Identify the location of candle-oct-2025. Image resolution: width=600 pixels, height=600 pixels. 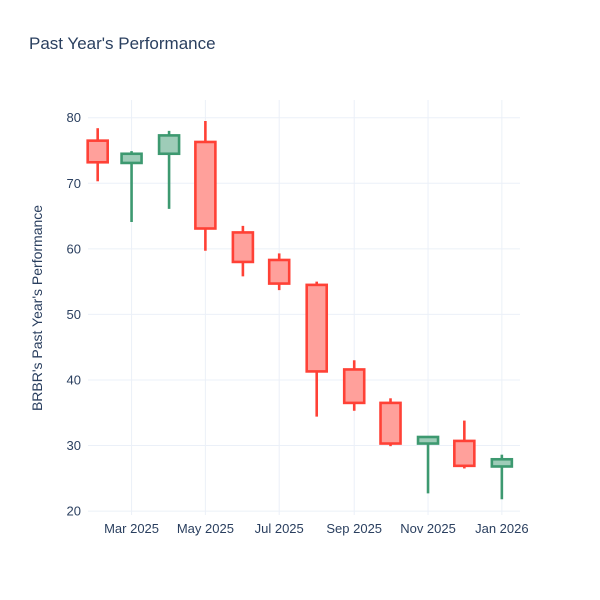
(390, 422).